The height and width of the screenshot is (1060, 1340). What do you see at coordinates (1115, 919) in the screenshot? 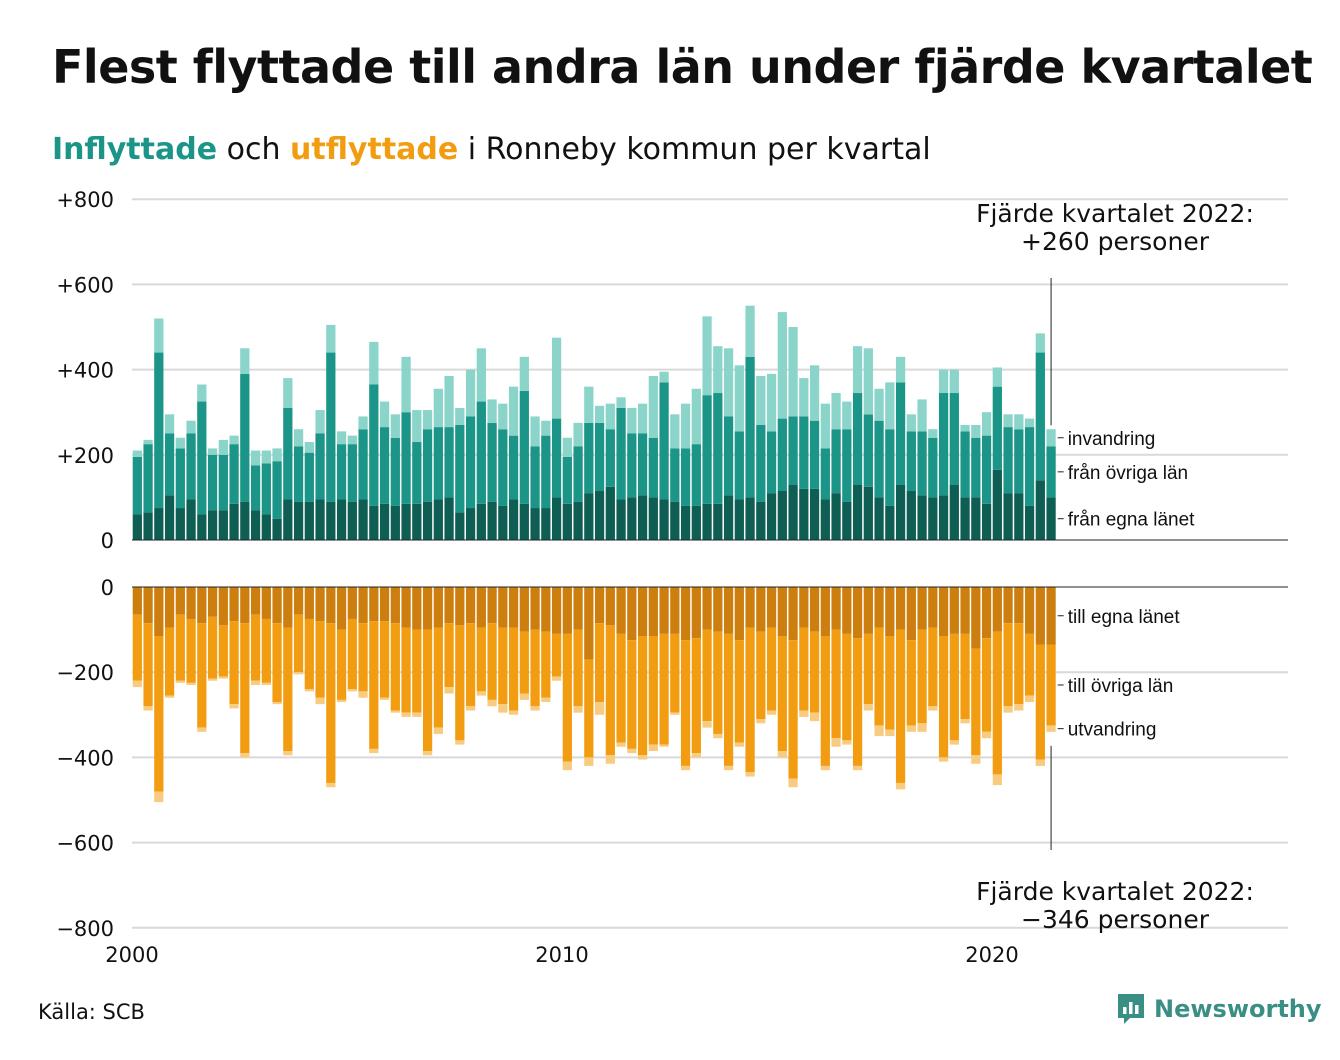
I see `annotation-out-line2: −346 personer` at bounding box center [1115, 919].